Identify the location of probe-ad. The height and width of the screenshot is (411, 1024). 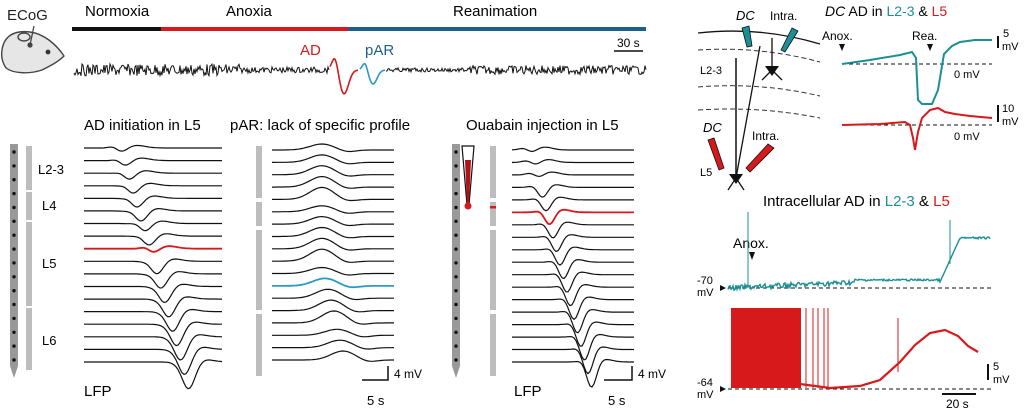
(14, 261).